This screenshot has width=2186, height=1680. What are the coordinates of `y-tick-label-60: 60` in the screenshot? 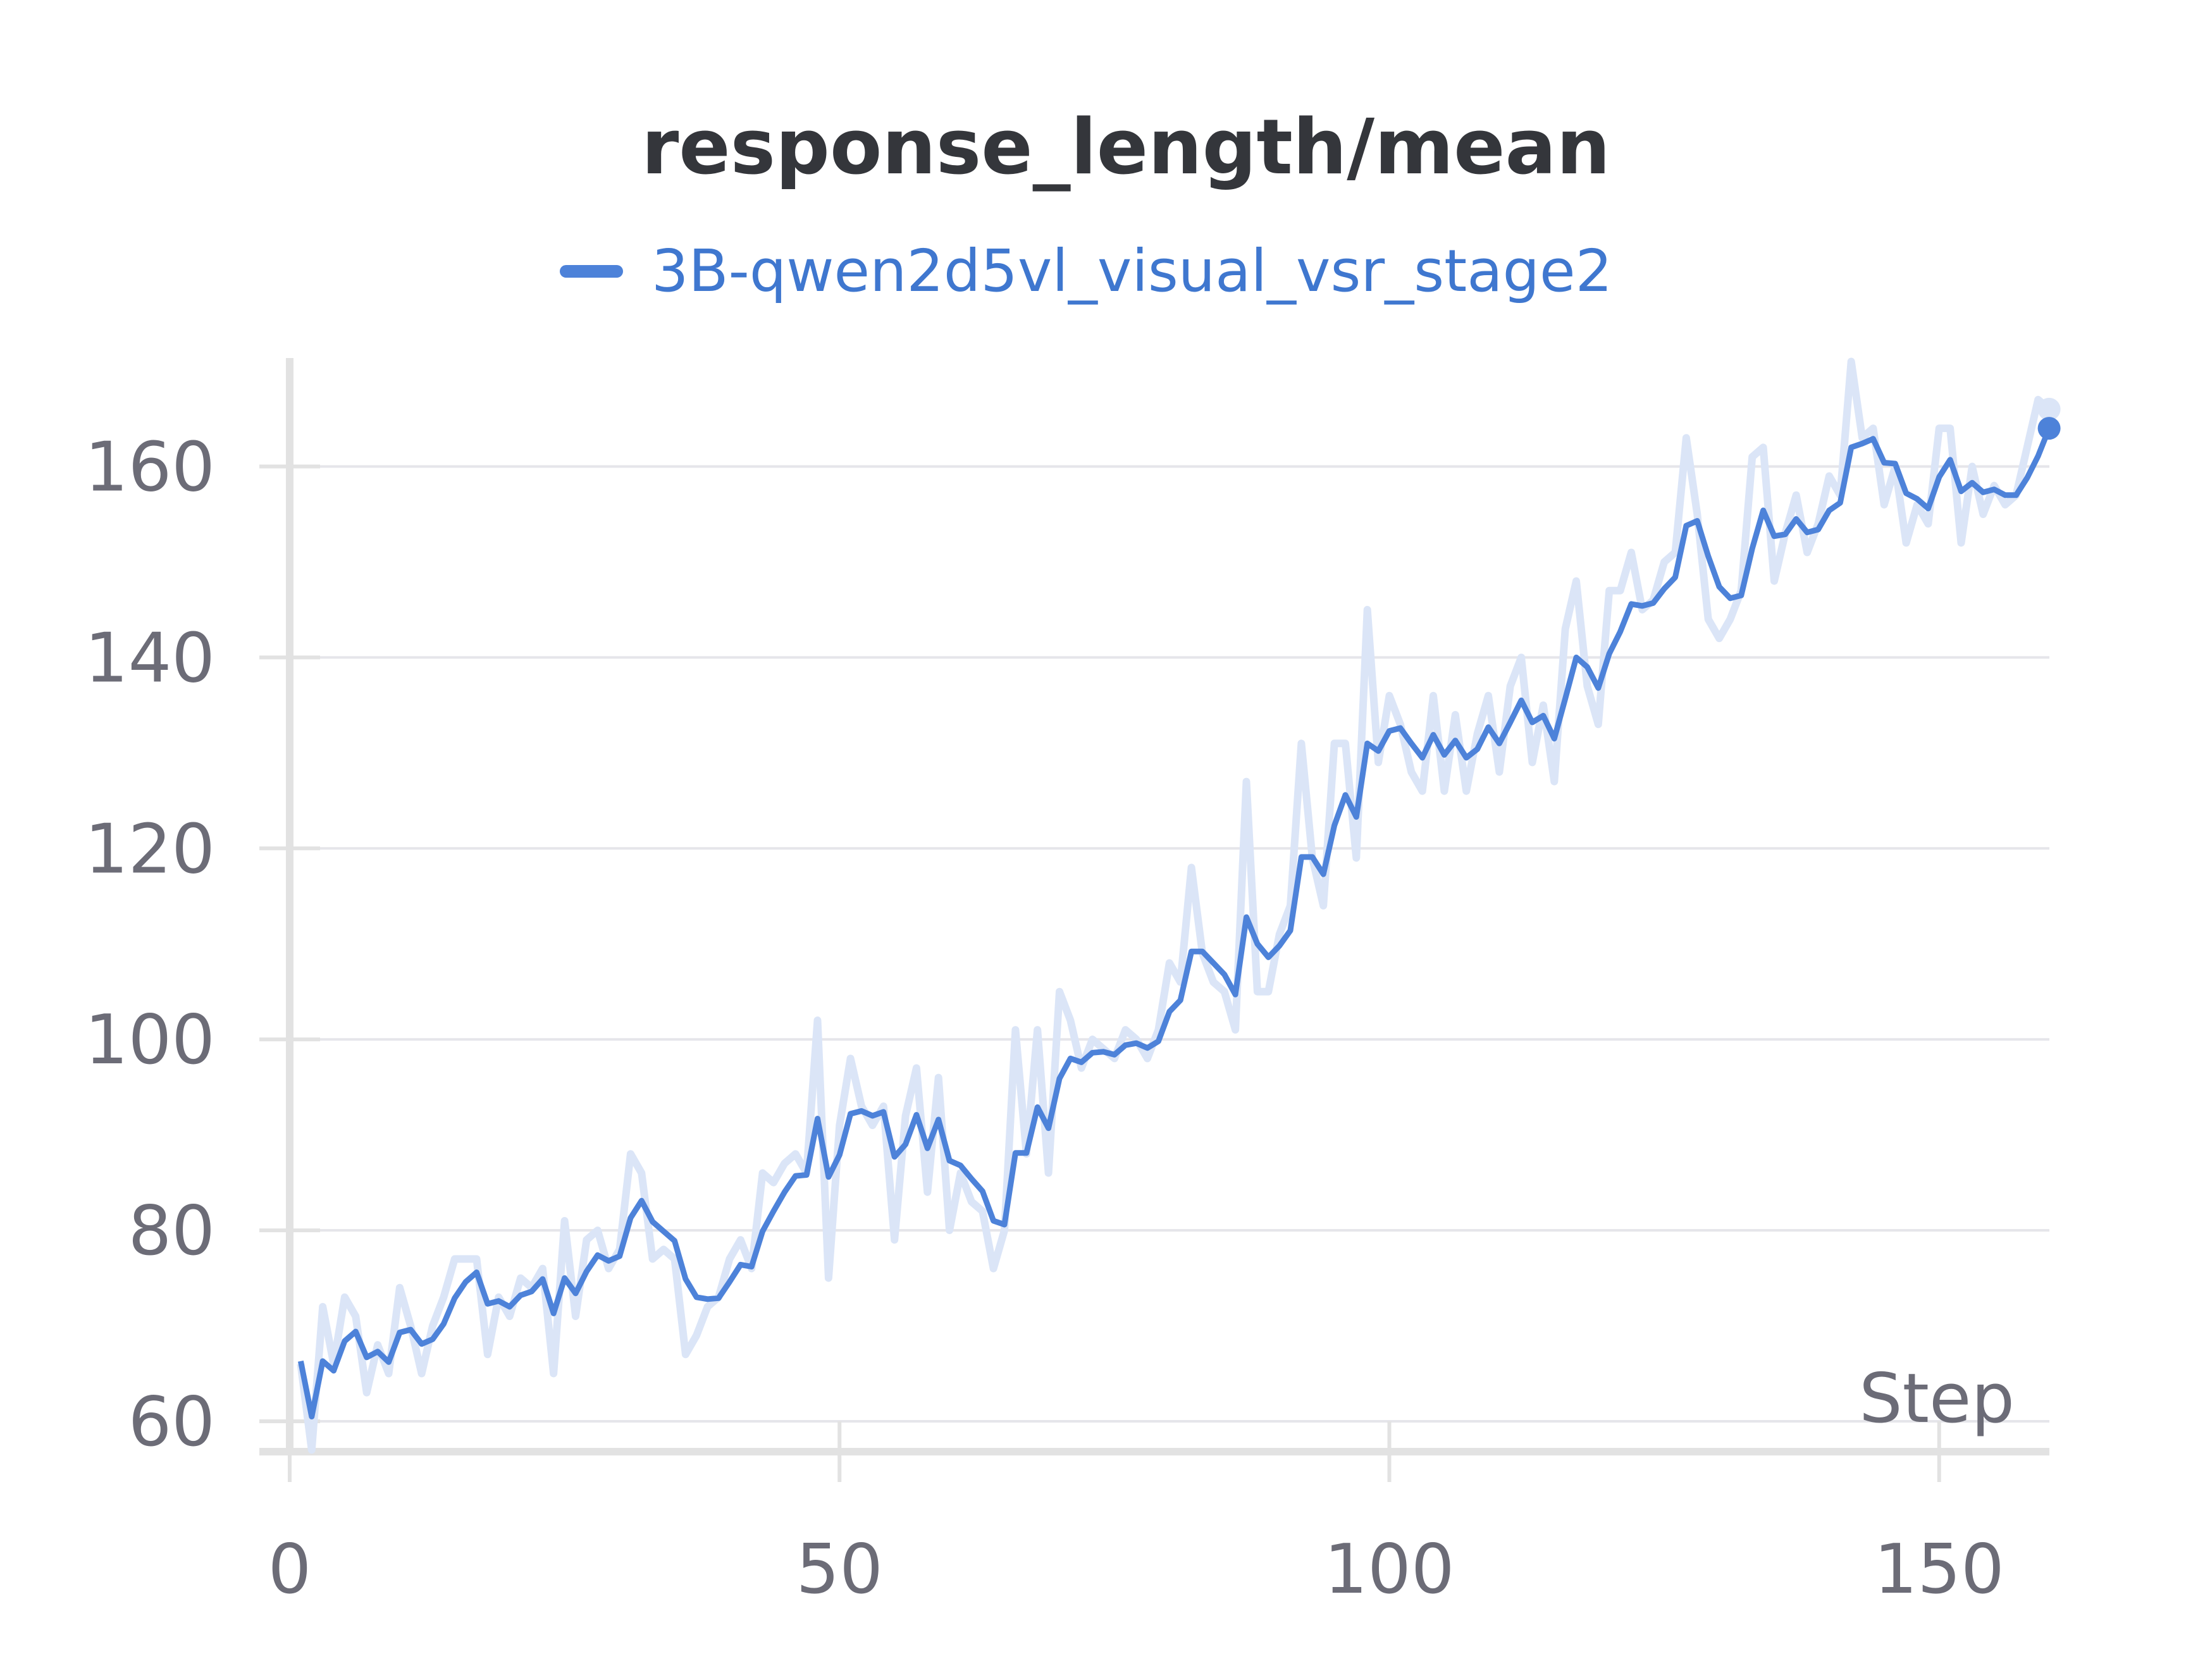 It's located at (171, 1422).